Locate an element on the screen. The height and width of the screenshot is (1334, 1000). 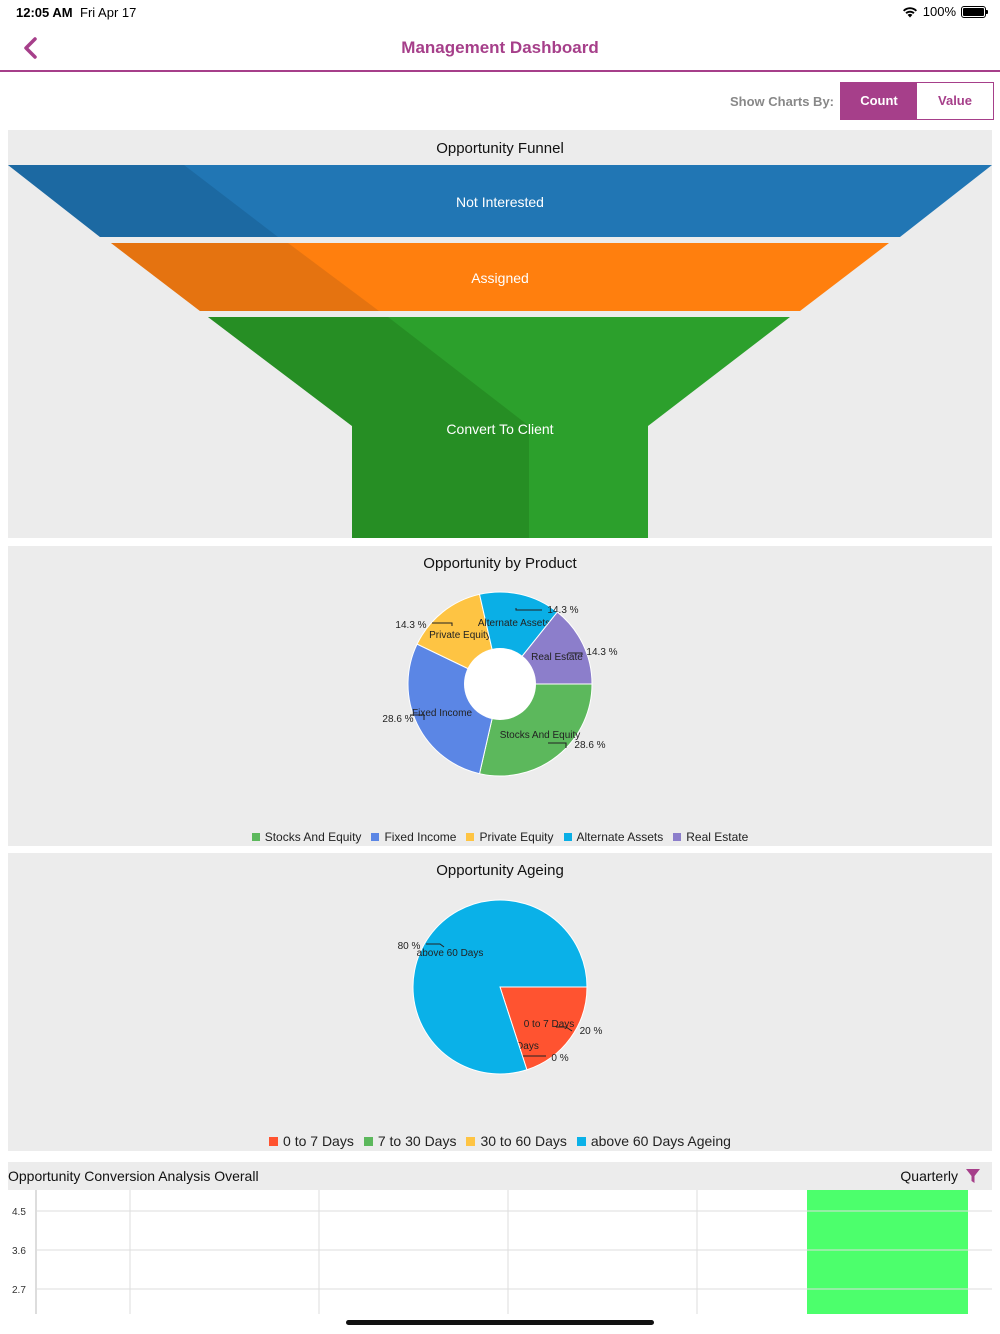
status-date: Fri Apr 17 is located at coordinates (108, 12).